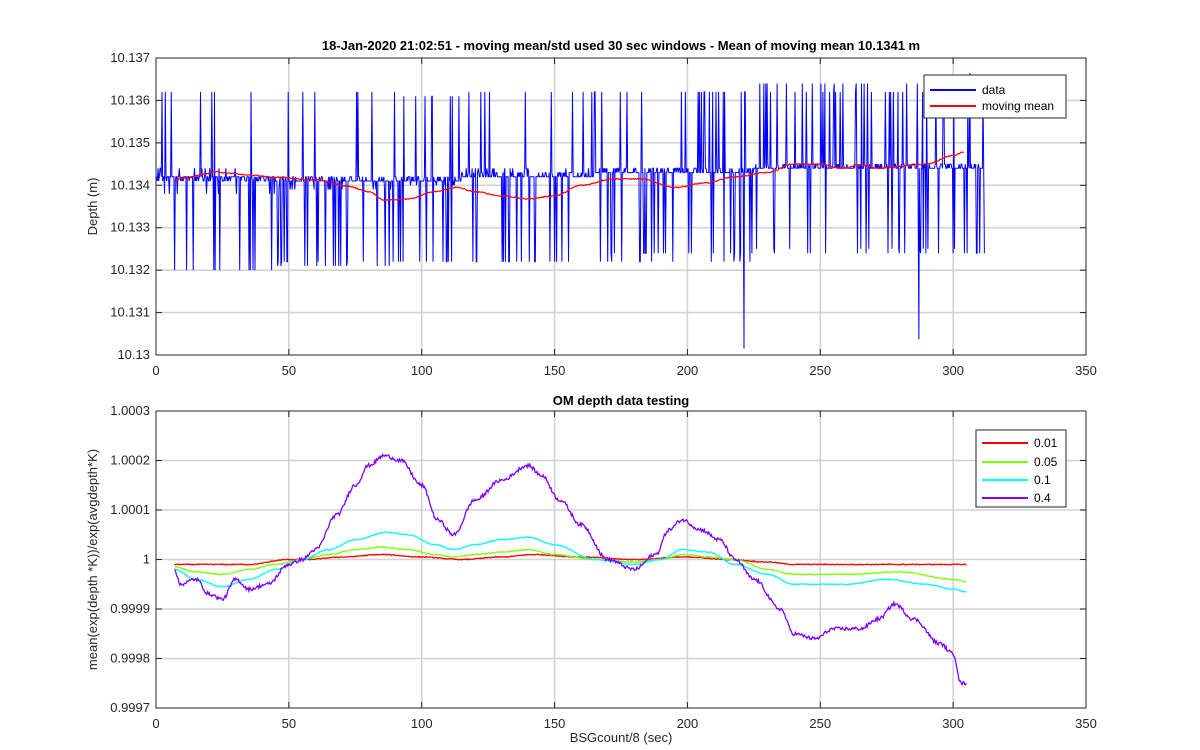  What do you see at coordinates (130, 184) in the screenshot?
I see `y-tick-label: 10.134` at bounding box center [130, 184].